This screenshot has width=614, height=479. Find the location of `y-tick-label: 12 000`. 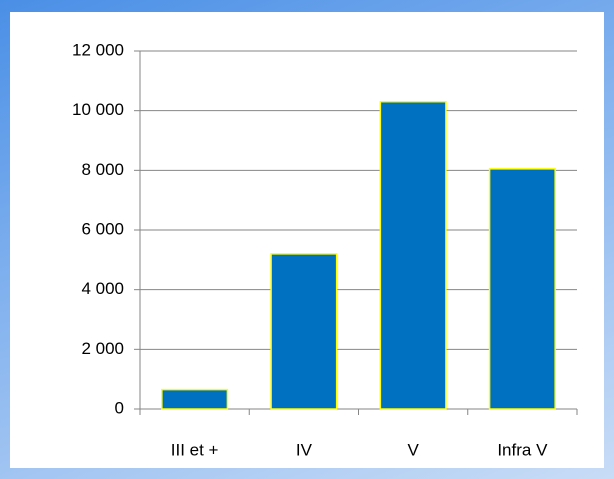

y-tick-label: 12 000 is located at coordinates (98, 49).